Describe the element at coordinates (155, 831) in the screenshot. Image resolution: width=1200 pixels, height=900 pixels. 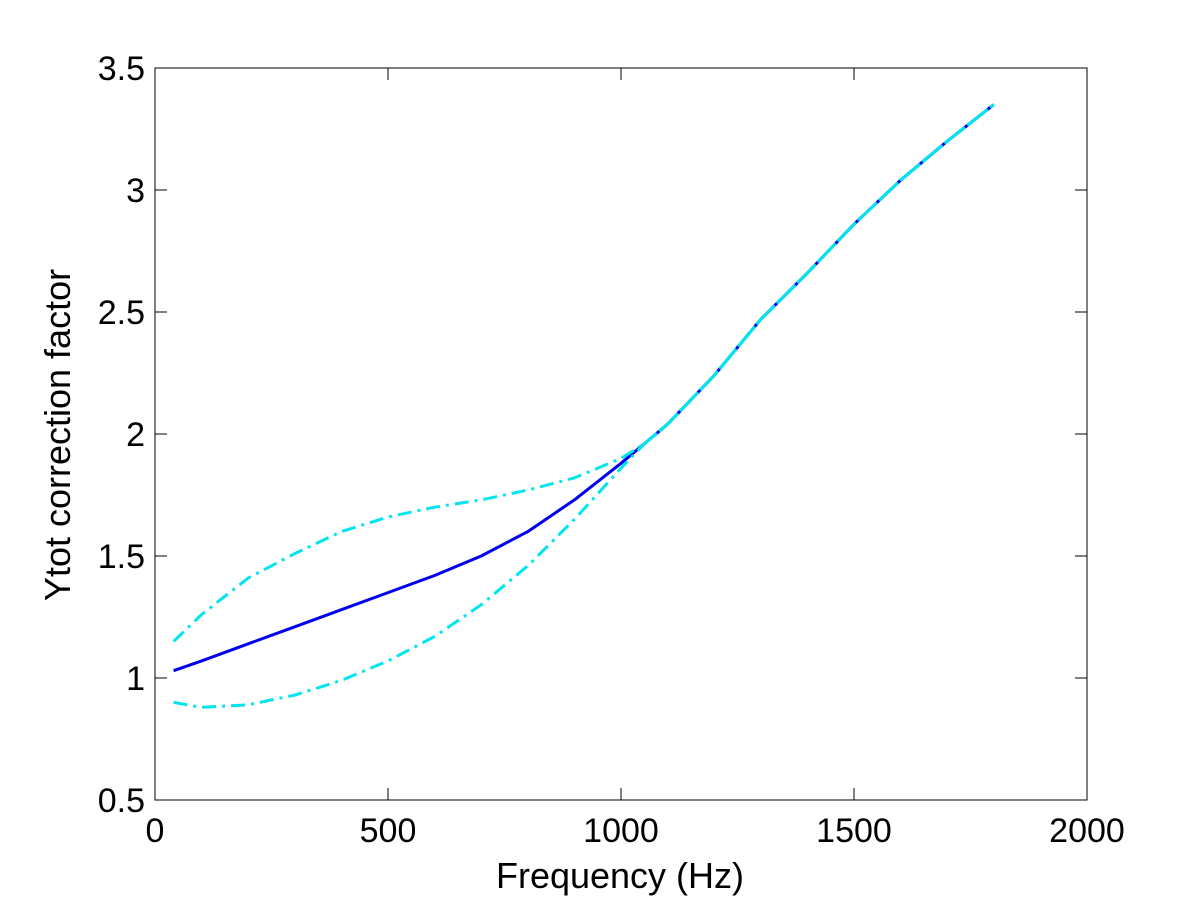
I see `x-tick-label: 0` at that location.